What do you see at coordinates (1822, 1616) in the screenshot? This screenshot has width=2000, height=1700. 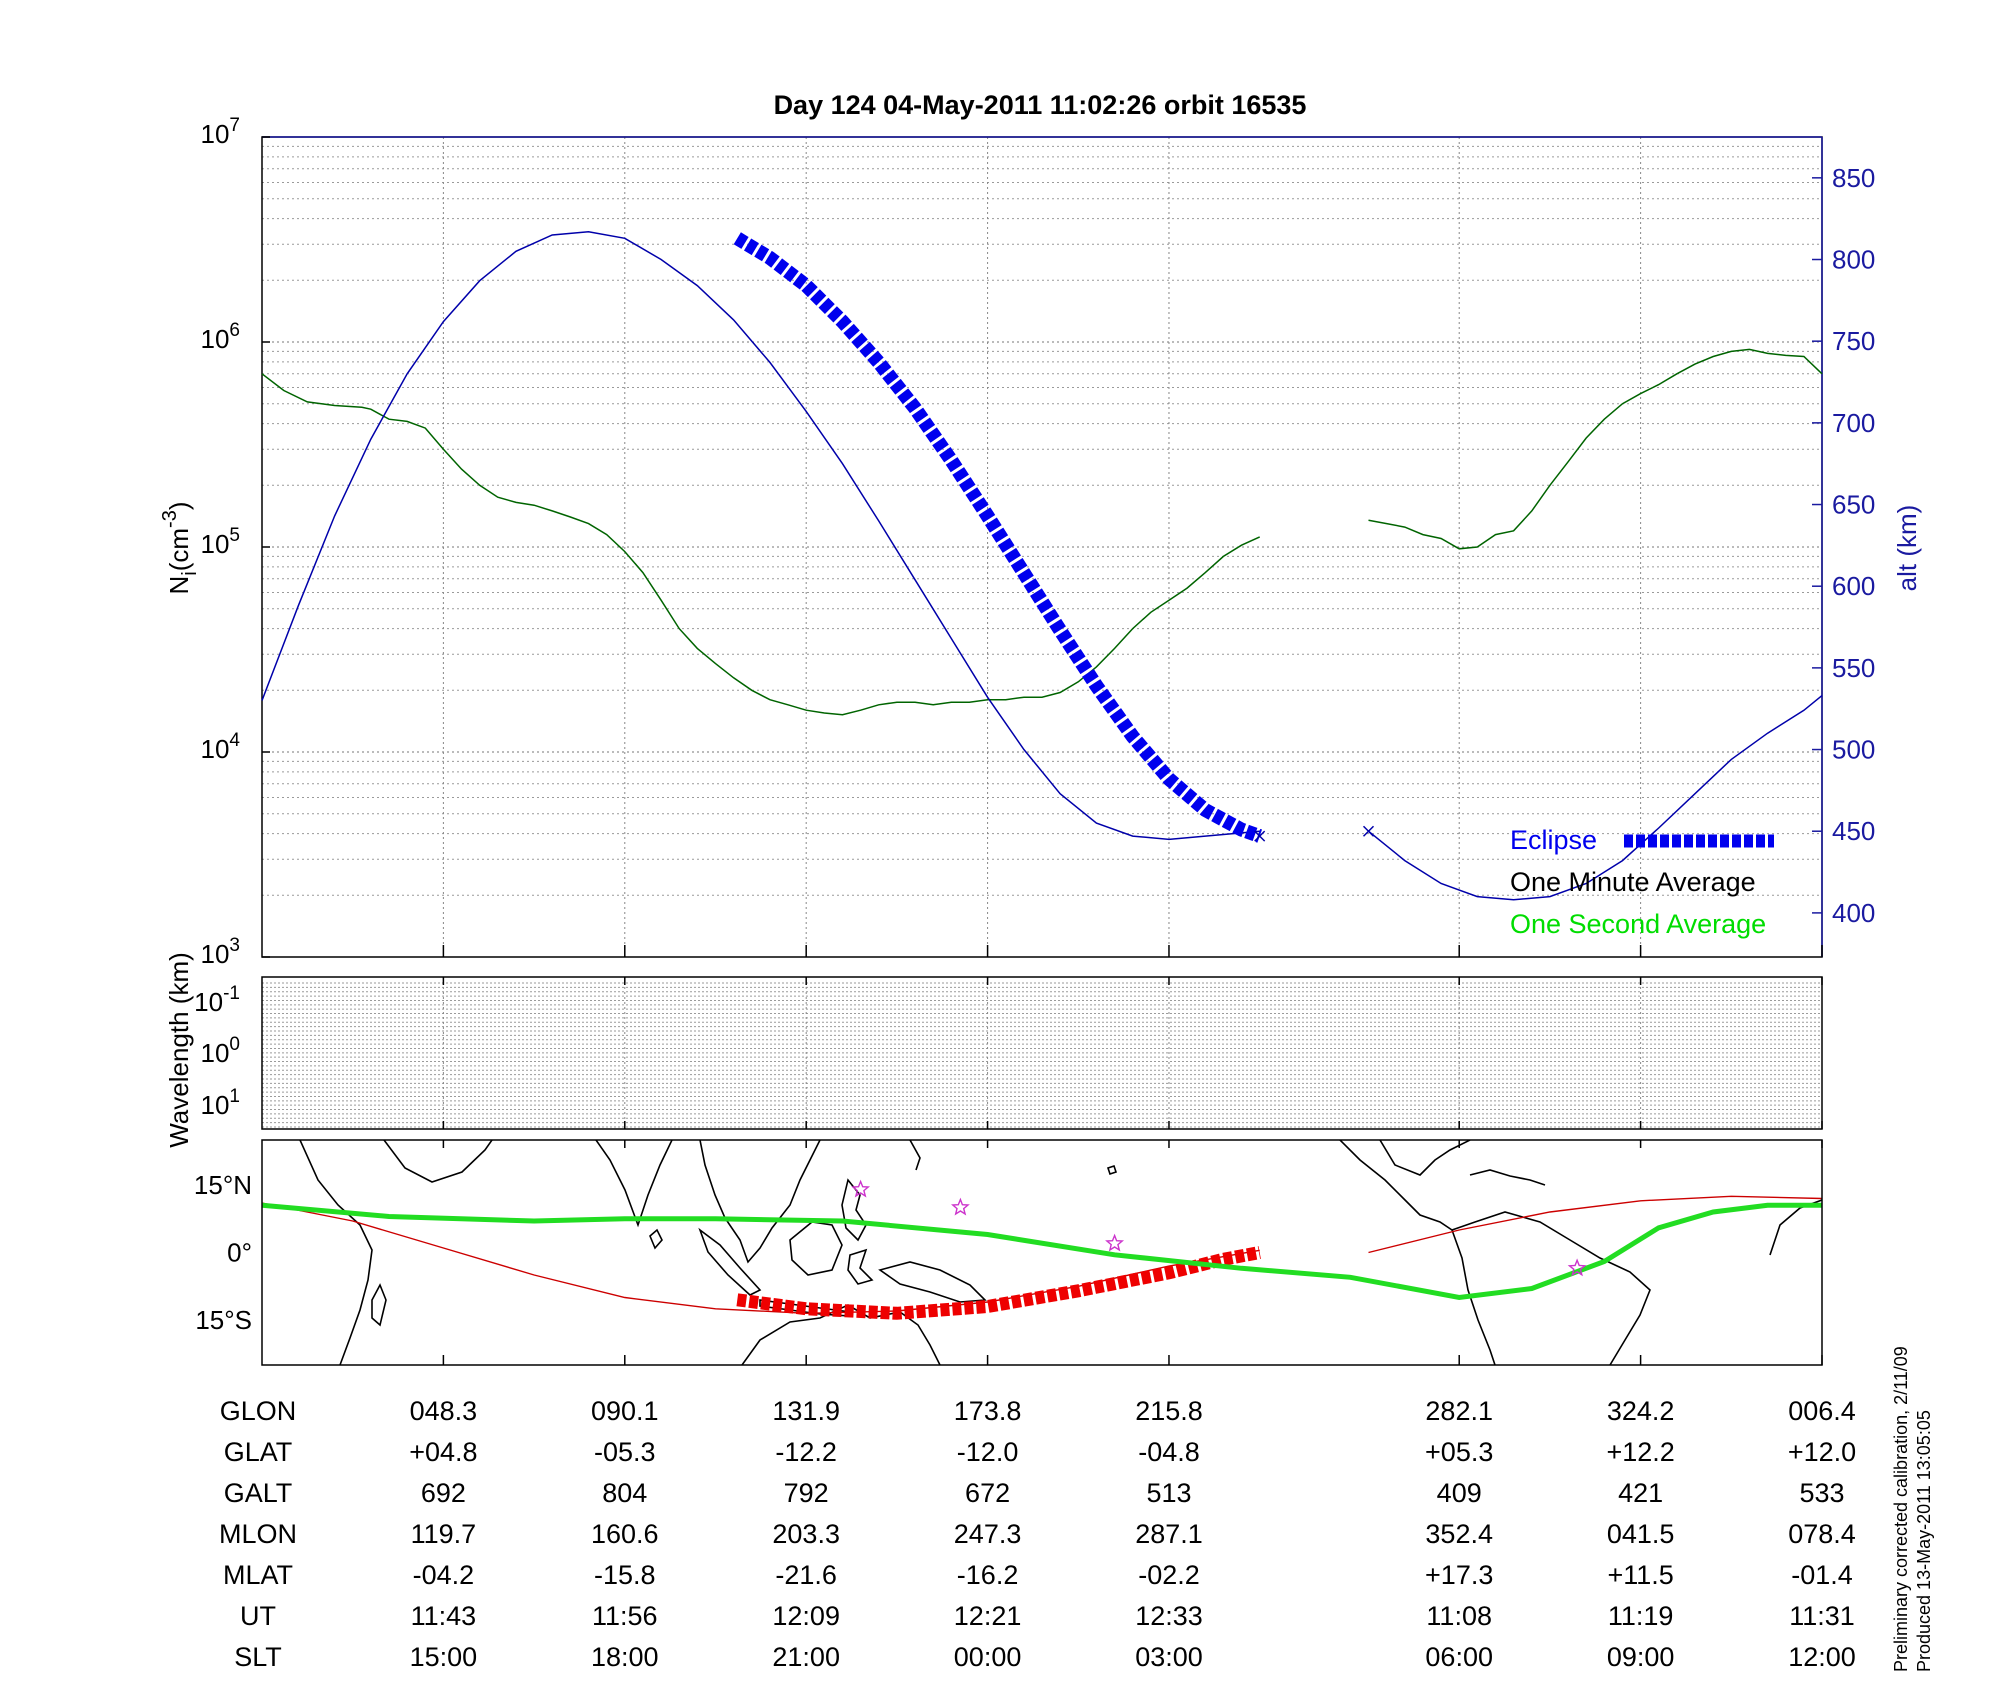 I see `table-cell: 11:31` at bounding box center [1822, 1616].